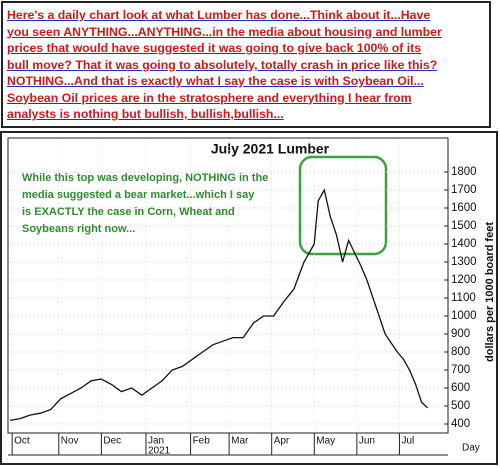  What do you see at coordinates (464, 244) in the screenshot?
I see `y-tick-label: 1400` at bounding box center [464, 244].